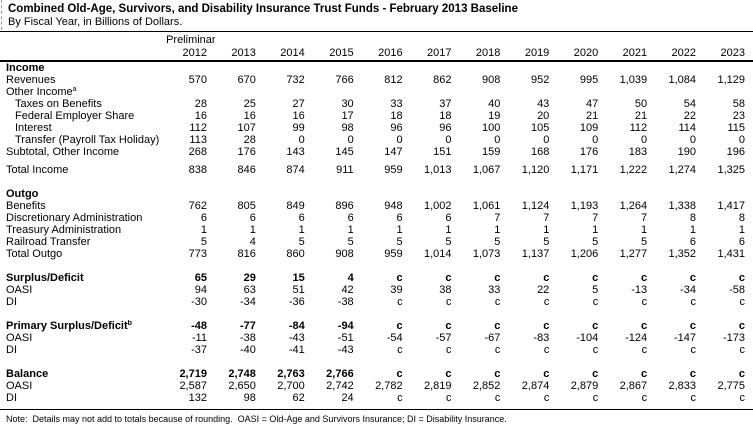  What do you see at coordinates (486, 206) in the screenshot?
I see `value-cell: 1,061` at bounding box center [486, 206].